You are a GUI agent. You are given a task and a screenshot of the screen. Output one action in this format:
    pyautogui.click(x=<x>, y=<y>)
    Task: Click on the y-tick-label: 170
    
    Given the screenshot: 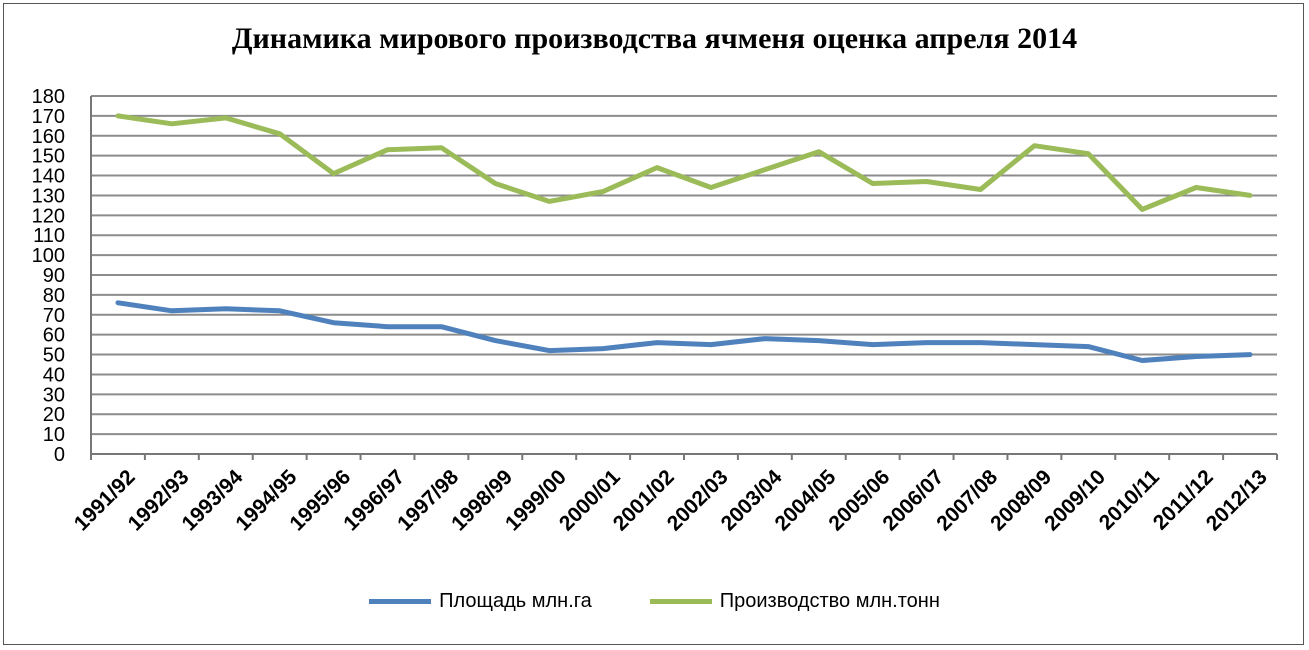 What is the action you would take?
    pyautogui.click(x=48, y=117)
    